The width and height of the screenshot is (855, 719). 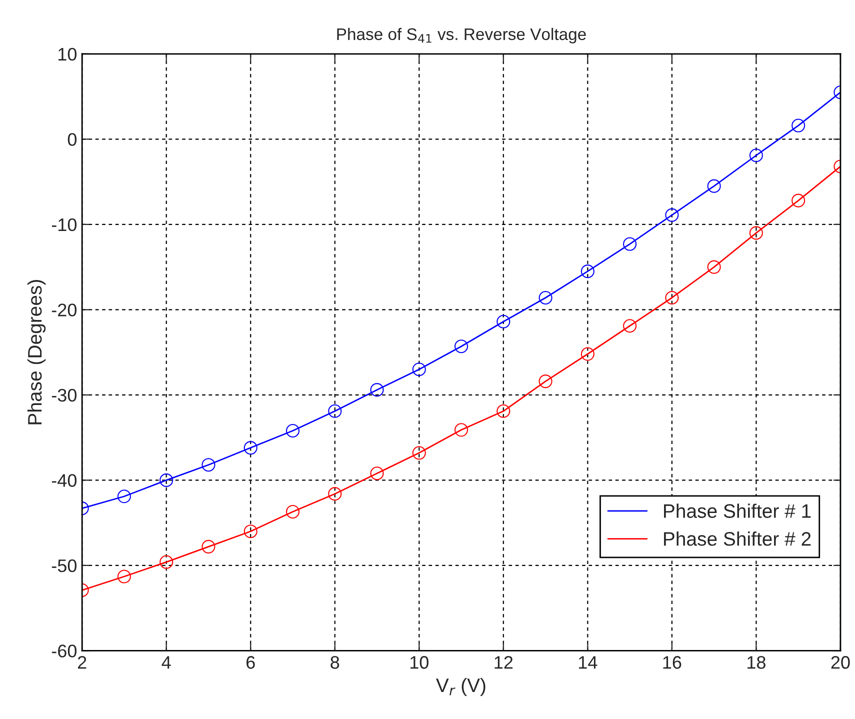 What do you see at coordinates (840, 662) in the screenshot?
I see `x-tick-label: 20` at bounding box center [840, 662].